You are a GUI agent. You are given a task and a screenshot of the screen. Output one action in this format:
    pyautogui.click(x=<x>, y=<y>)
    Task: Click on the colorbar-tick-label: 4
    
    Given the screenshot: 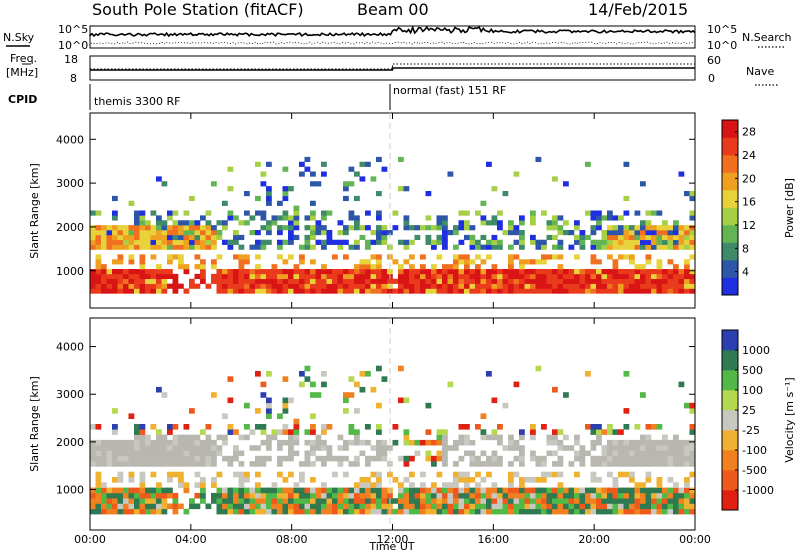 What is the action you would take?
    pyautogui.click(x=745, y=272)
    